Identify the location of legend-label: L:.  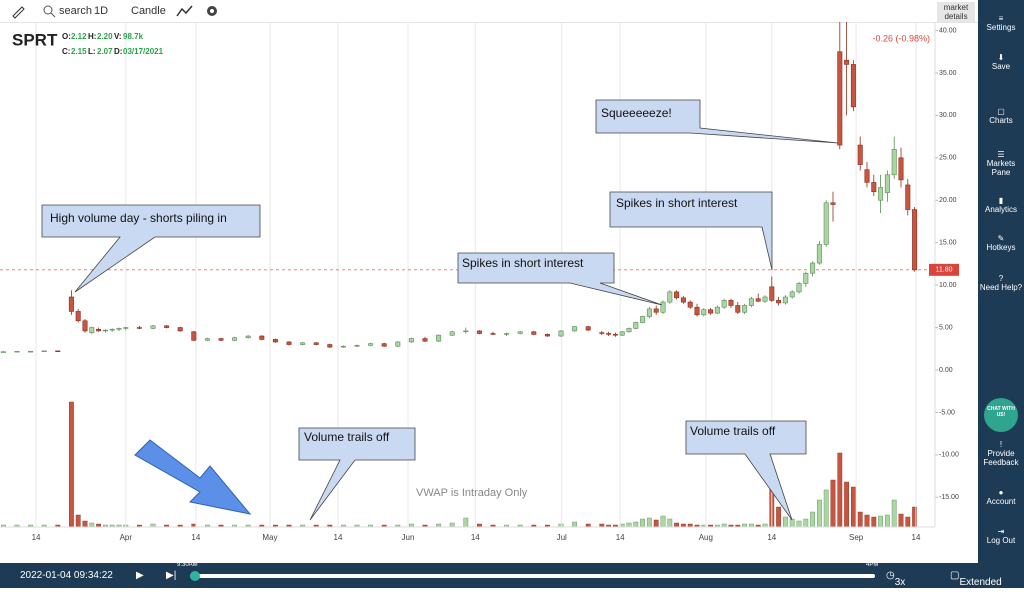
(92, 51).